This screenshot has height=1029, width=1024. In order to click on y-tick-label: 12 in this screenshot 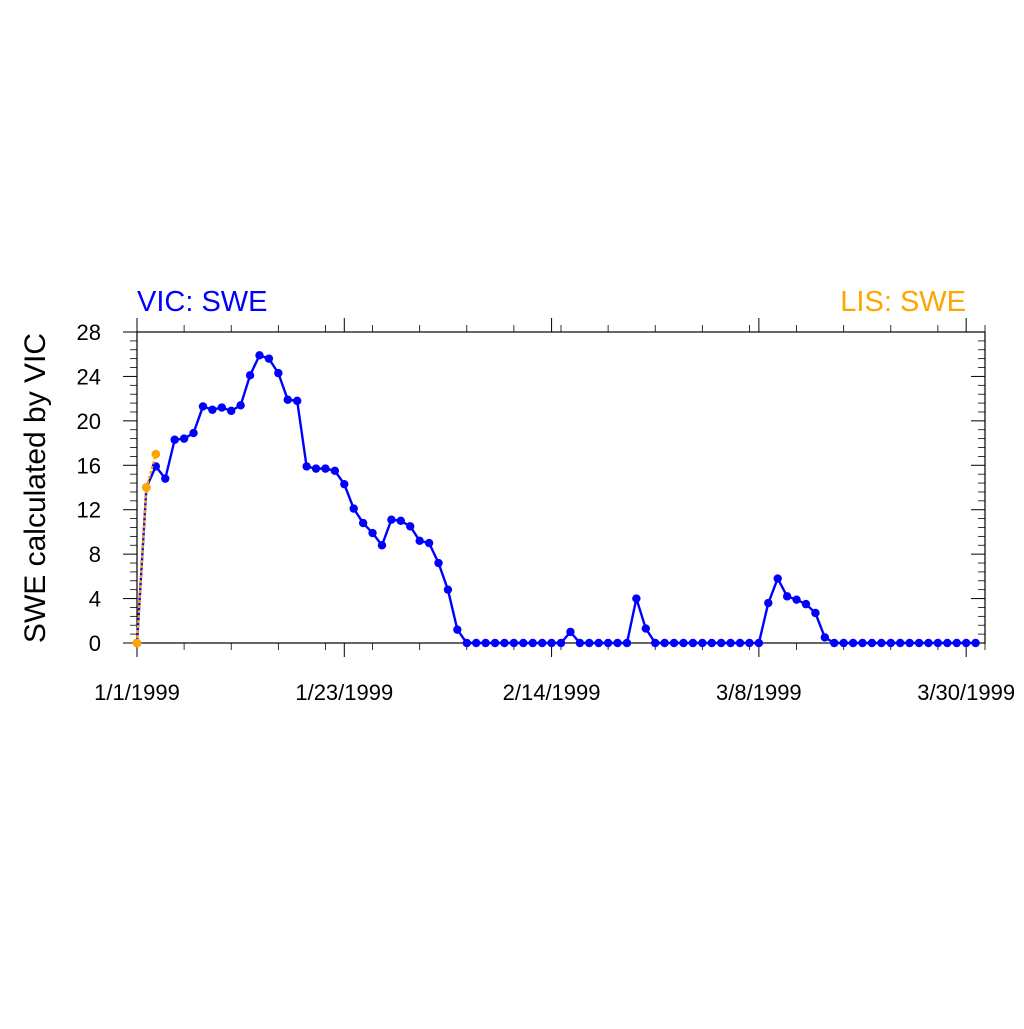, I will do `click(89, 510)`.